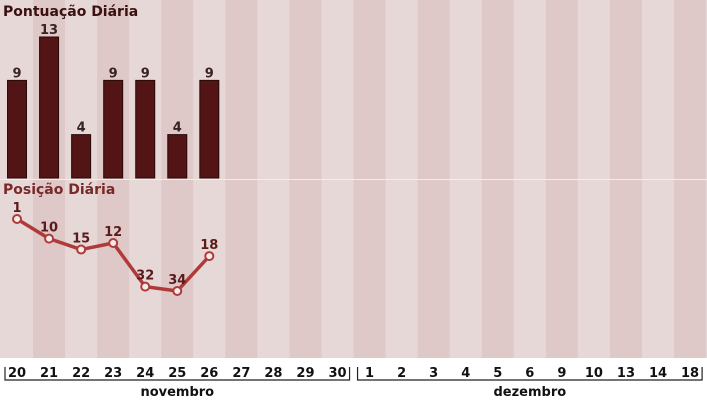 The width and height of the screenshot is (707, 401). What do you see at coordinates (658, 373) in the screenshot?
I see `x-tick-label: 14` at bounding box center [658, 373].